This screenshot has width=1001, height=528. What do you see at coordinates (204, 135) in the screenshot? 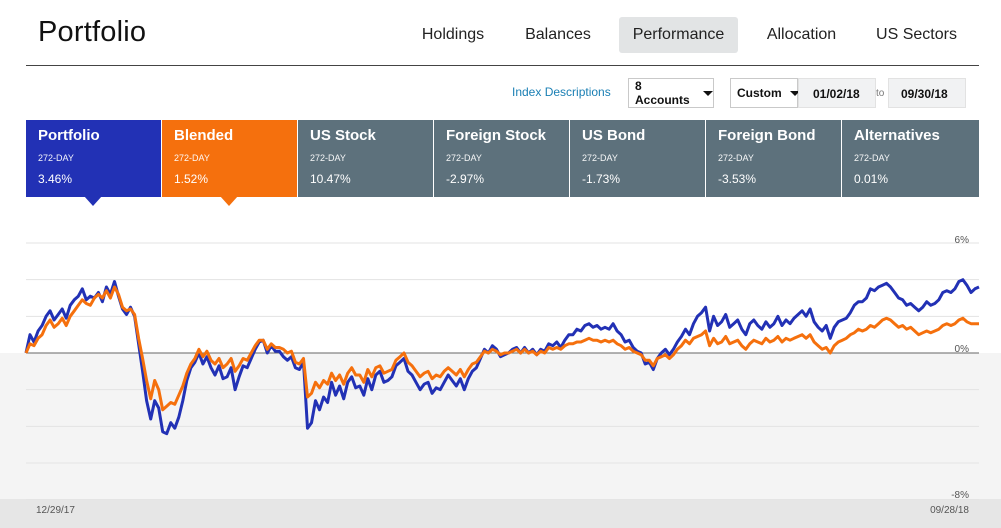
I see `card-name: Blended` at bounding box center [204, 135].